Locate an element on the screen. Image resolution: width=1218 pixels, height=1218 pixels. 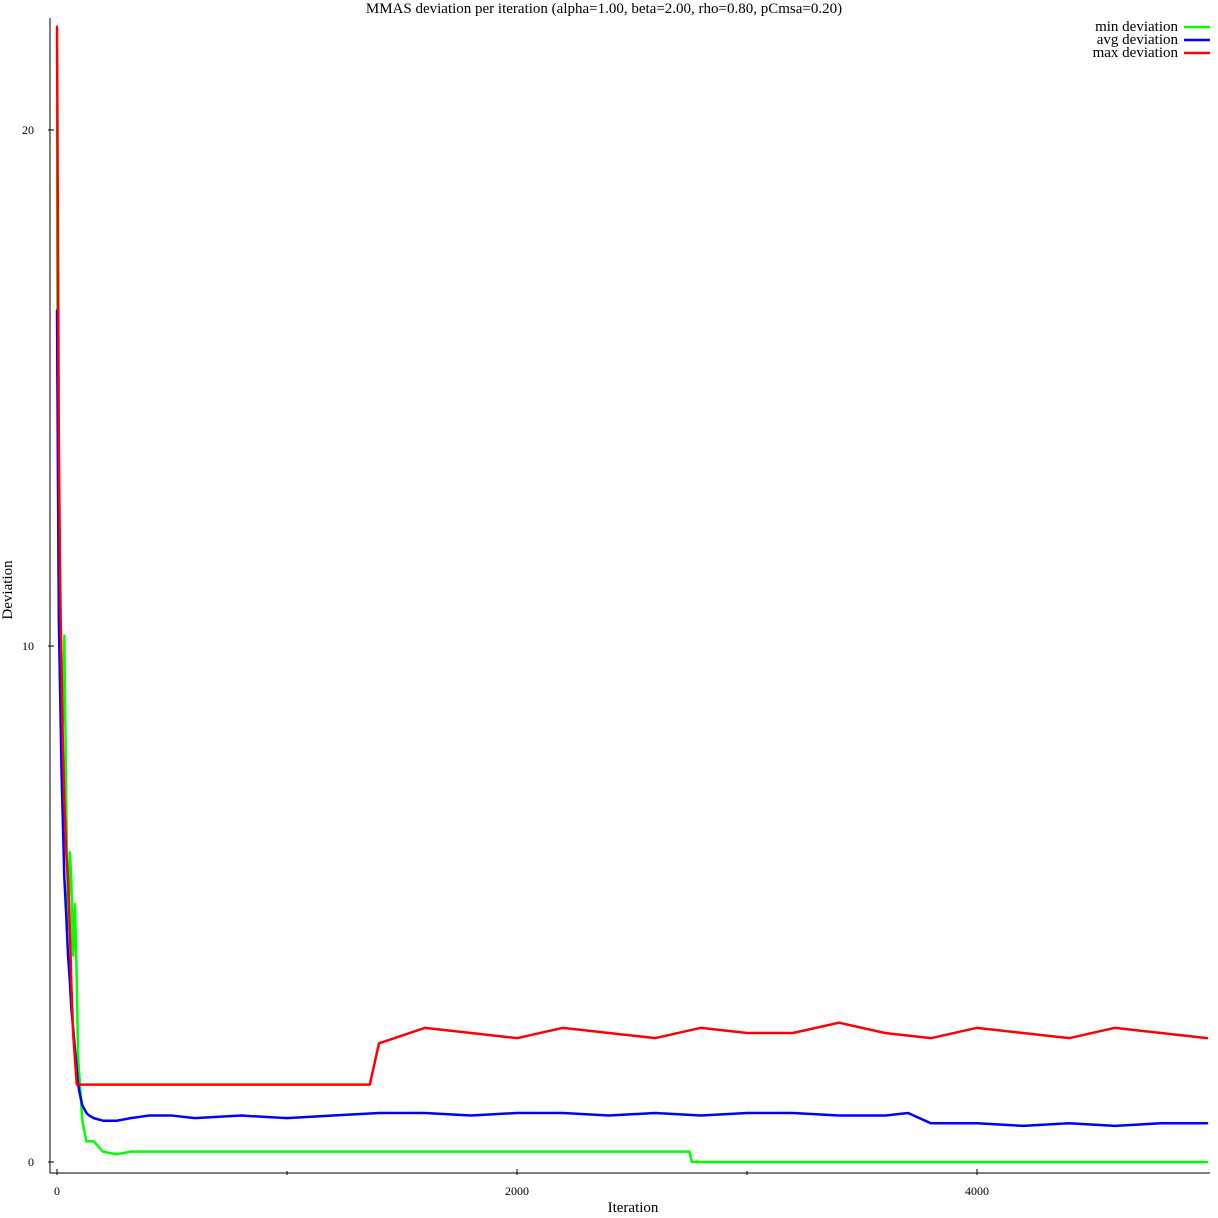
legend-label-1: avg deviation is located at coordinates (1138, 40).